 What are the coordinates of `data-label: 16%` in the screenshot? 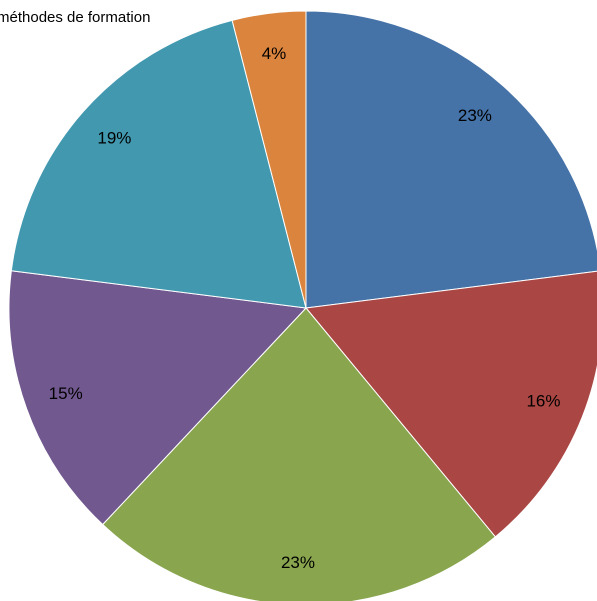 It's located at (543, 401).